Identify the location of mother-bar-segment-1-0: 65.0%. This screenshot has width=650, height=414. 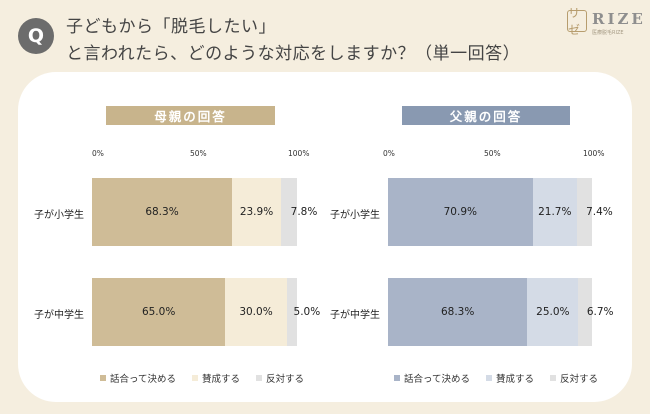
(159, 312).